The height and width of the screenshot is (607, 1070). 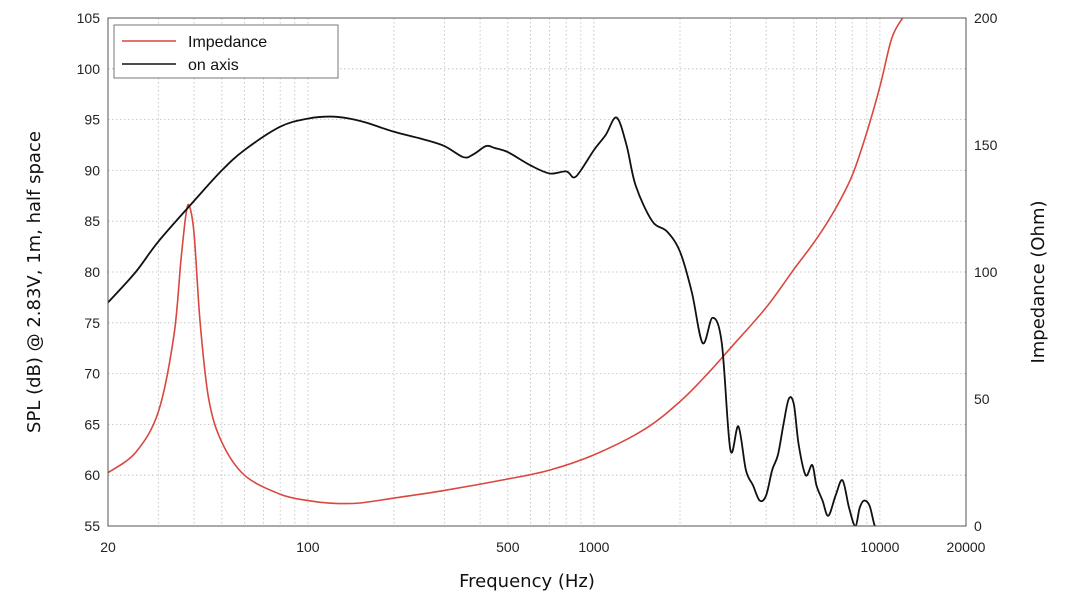 What do you see at coordinates (978, 526) in the screenshot?
I see `y2-tick-label: 0` at bounding box center [978, 526].